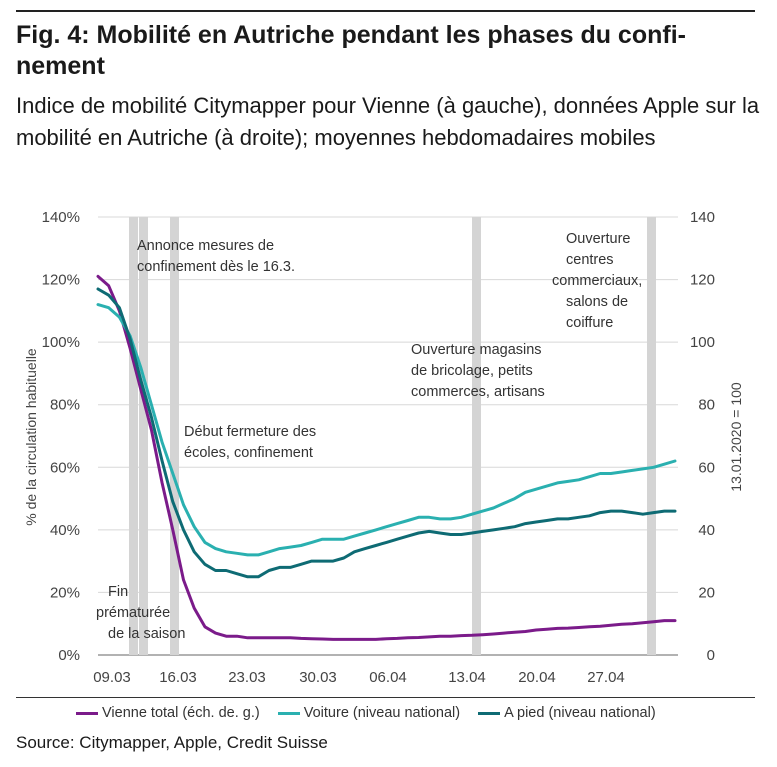 The width and height of the screenshot is (777, 767). What do you see at coordinates (467, 677) in the screenshot?
I see `x-tick-label: 13.04` at bounding box center [467, 677].